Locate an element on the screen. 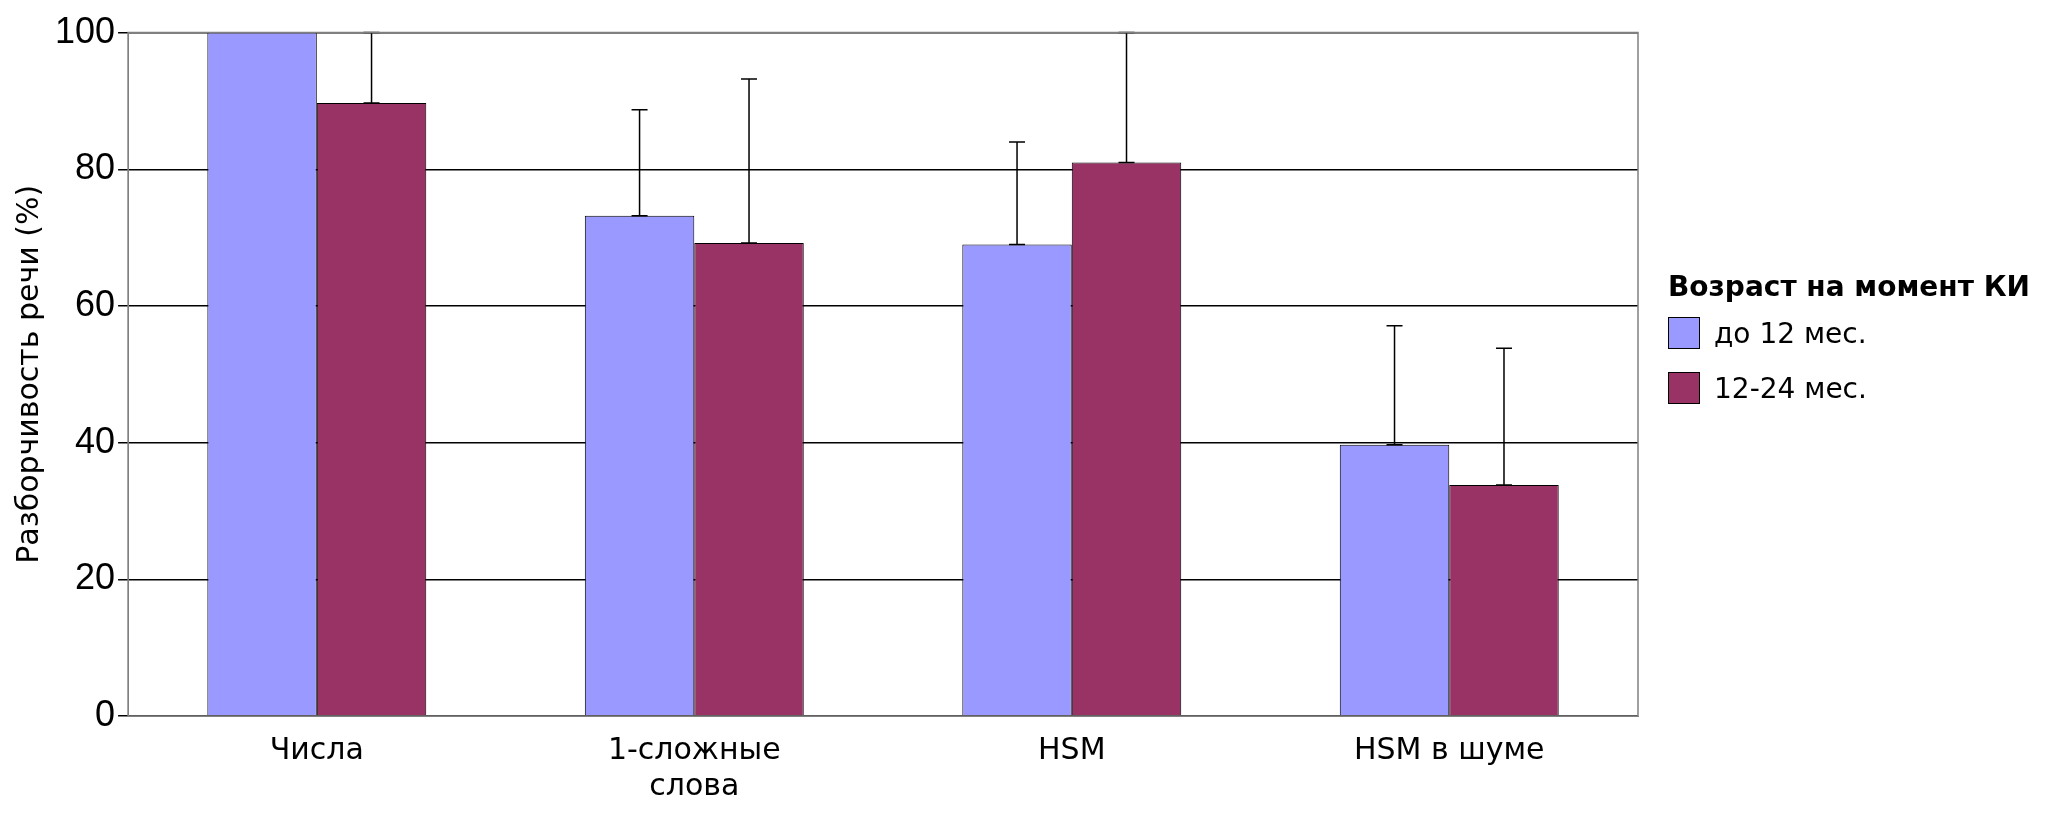 This screenshot has height=821, width=2070. x-tick-label: Числа is located at coordinates (316, 748).